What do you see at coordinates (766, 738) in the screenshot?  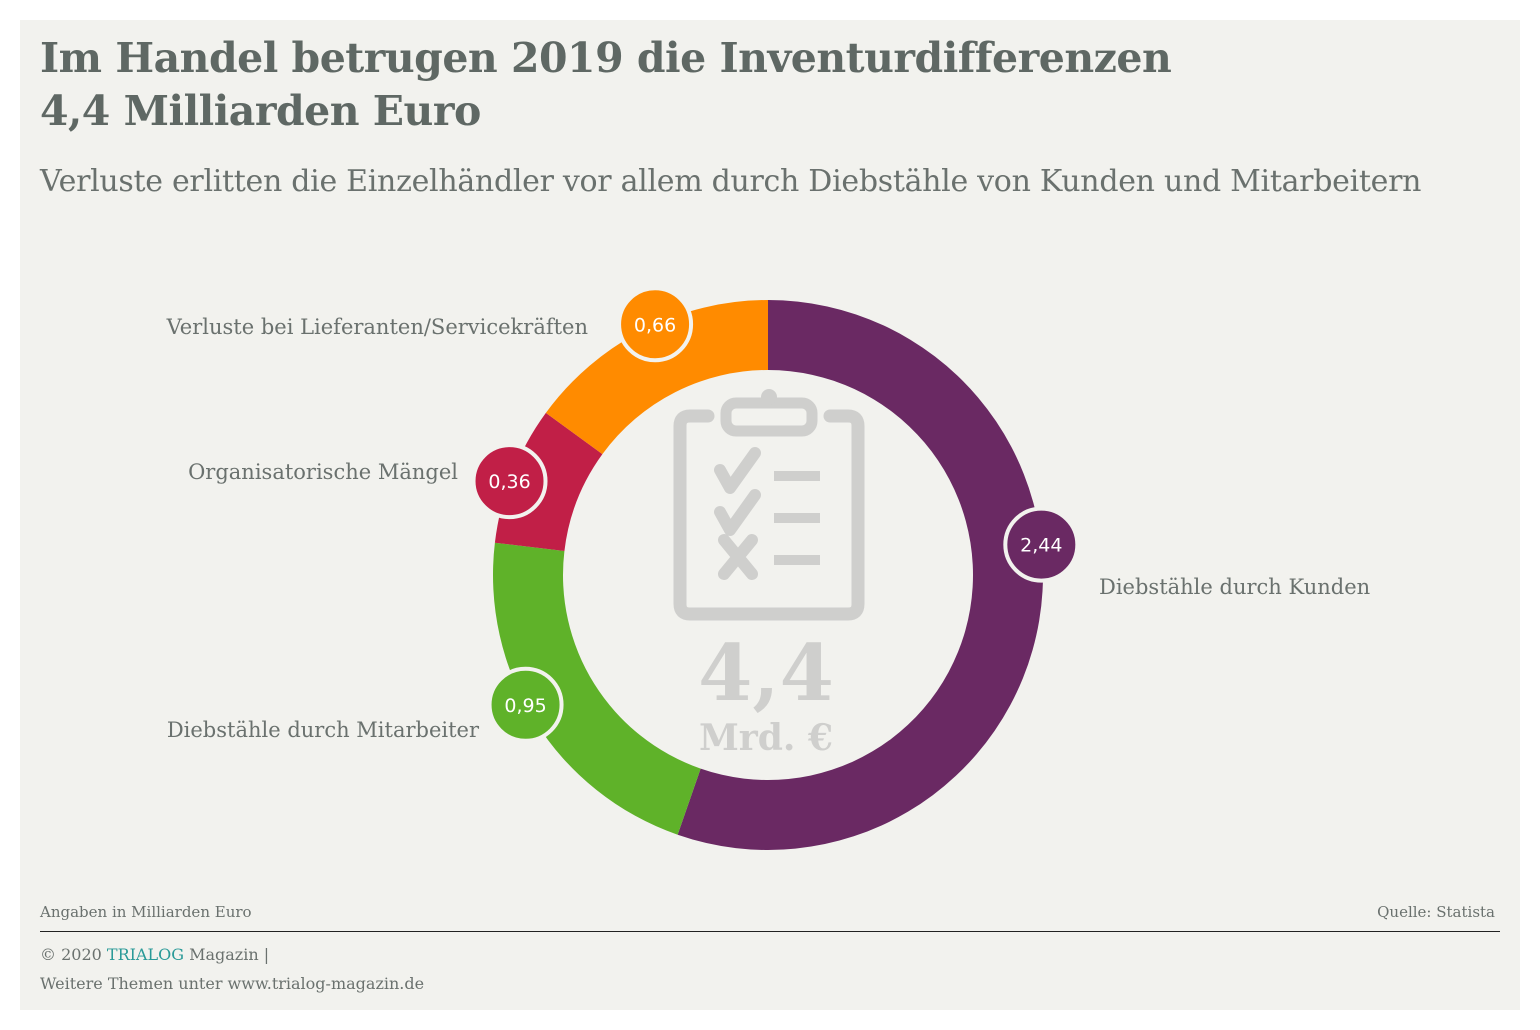 I see `center-total-unit: Mrd. €` at bounding box center [766, 738].